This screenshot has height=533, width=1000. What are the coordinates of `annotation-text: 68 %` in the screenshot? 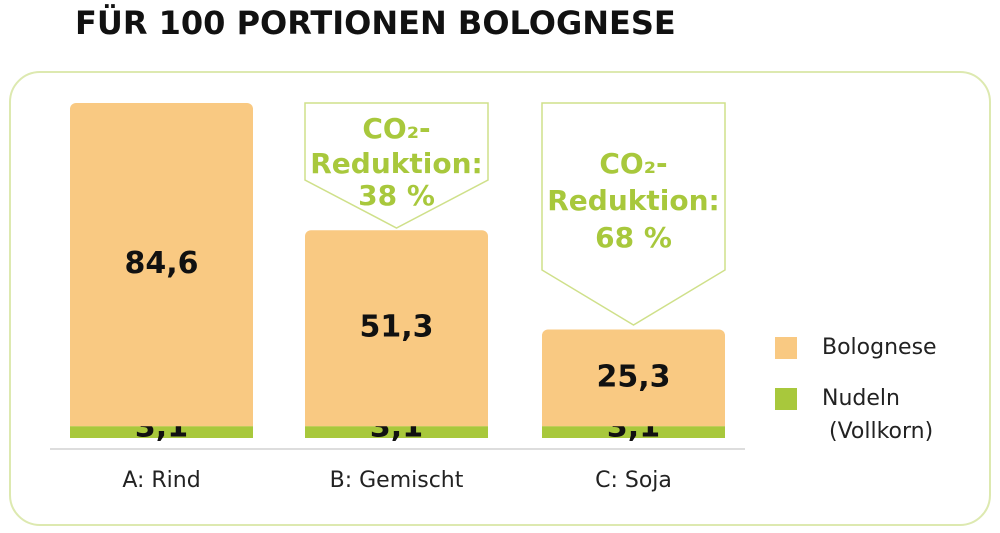 It's located at (633, 237).